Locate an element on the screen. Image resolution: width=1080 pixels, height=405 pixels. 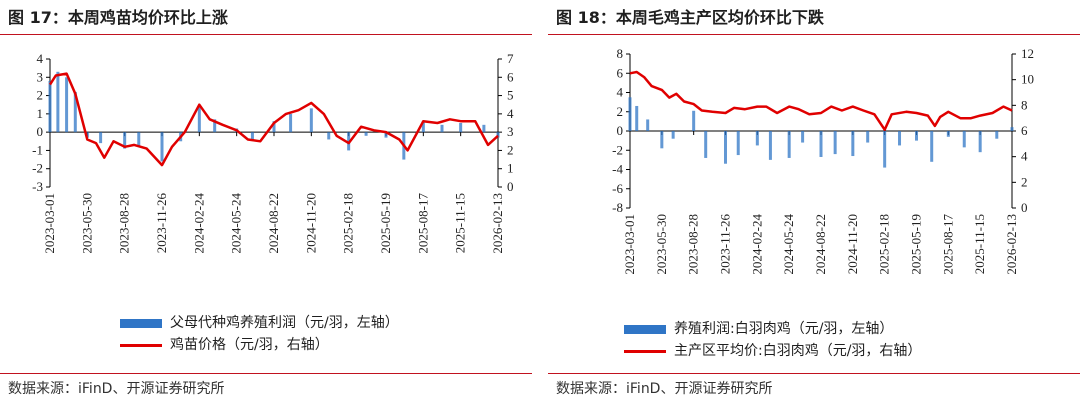
y-right-tick-label: 3 is located at coordinates (510, 131).